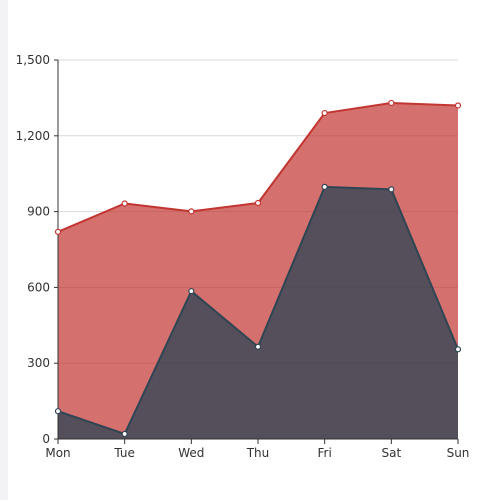 This screenshot has height=500, width=500. What do you see at coordinates (38, 363) in the screenshot?
I see `y-tick-label-1: 300` at bounding box center [38, 363].